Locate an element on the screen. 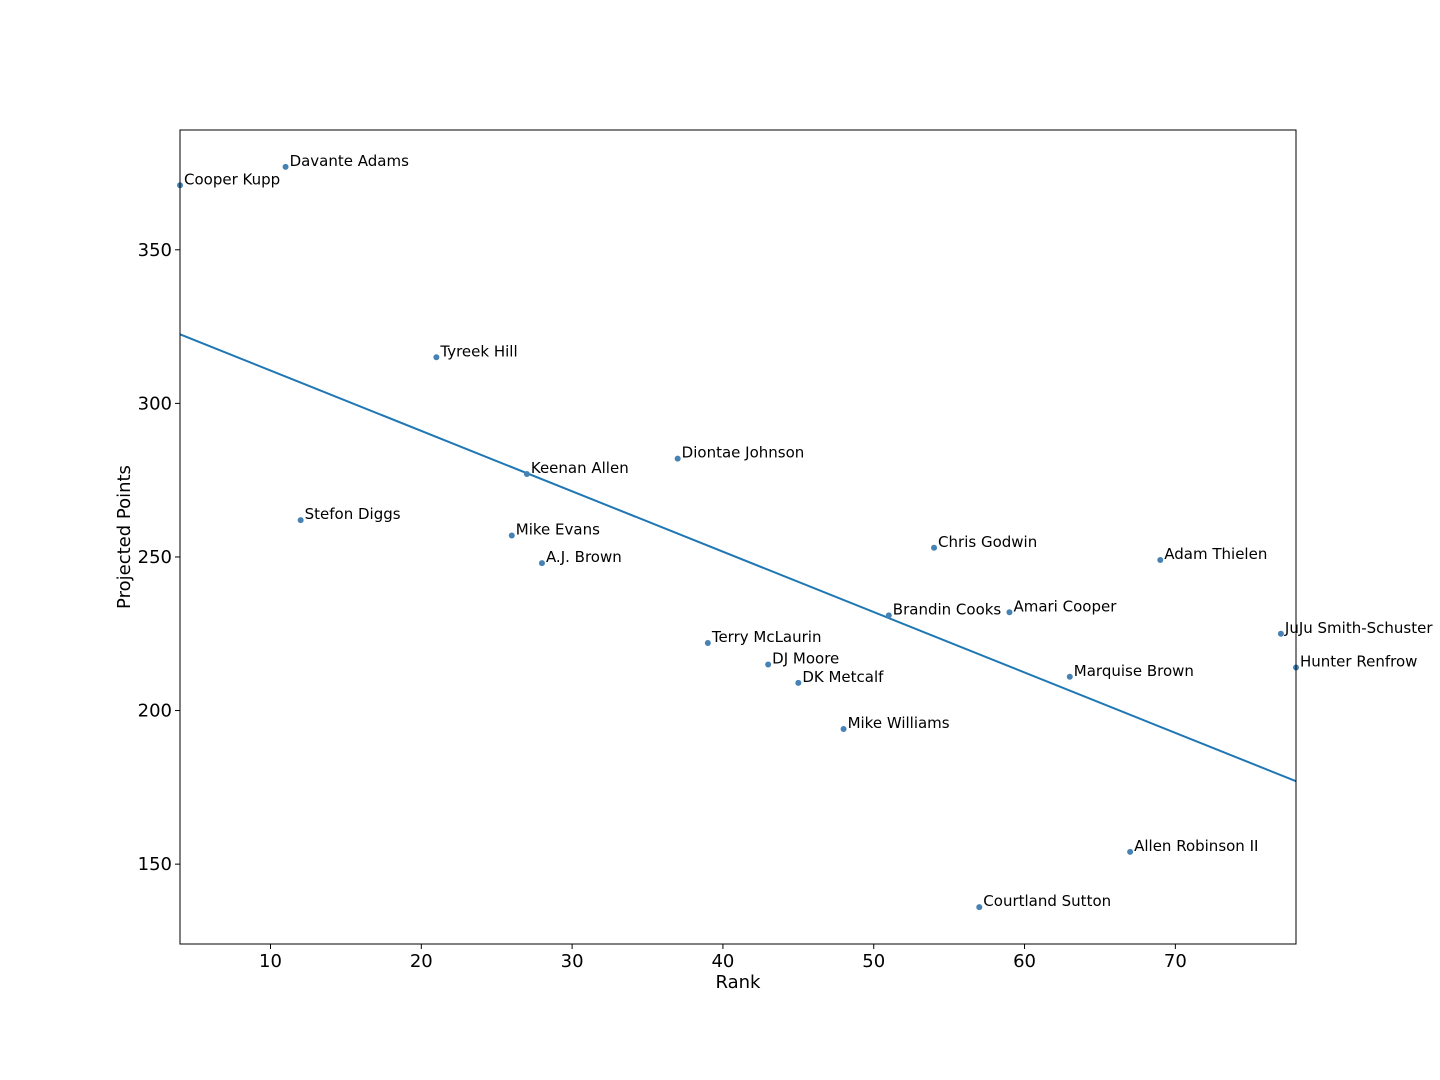 This screenshot has height=1080, width=1440. x-axis-title: Rank is located at coordinates (739, 982).